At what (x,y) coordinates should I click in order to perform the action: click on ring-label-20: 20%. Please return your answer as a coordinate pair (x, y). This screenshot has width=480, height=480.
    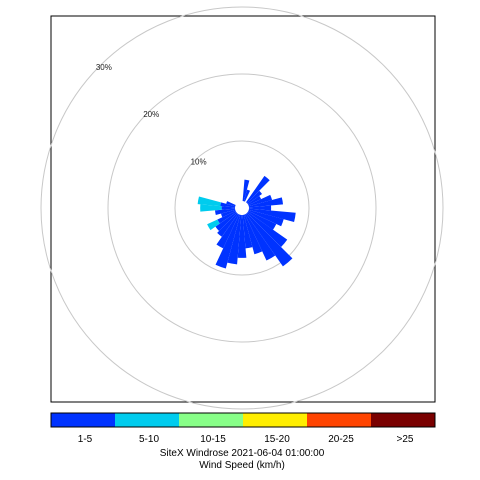
    Looking at the image, I should click on (151, 114).